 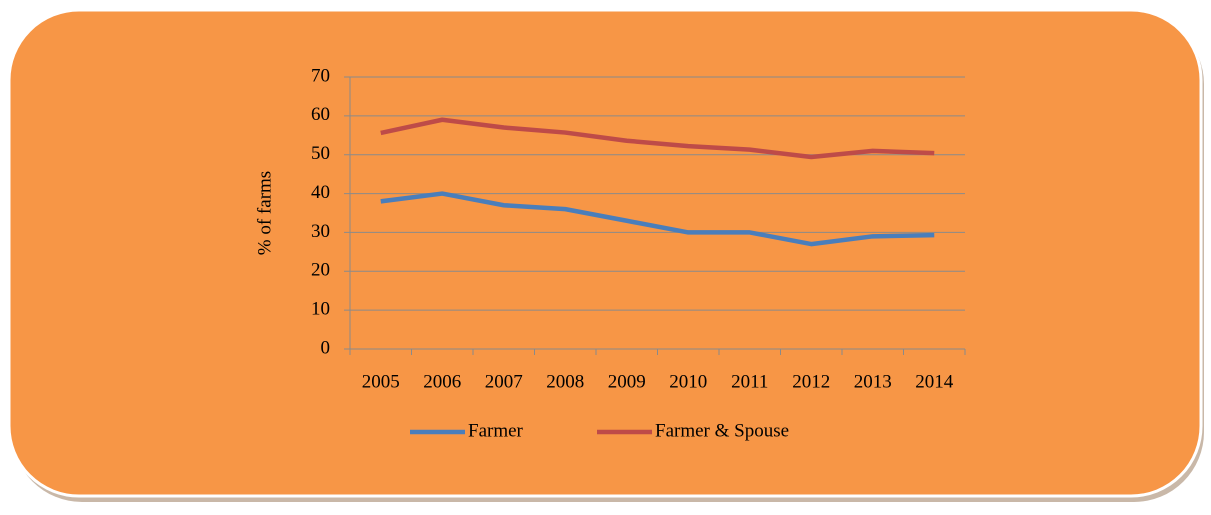 What do you see at coordinates (749, 381) in the screenshot?
I see `x-tick-label: 2011` at bounding box center [749, 381].